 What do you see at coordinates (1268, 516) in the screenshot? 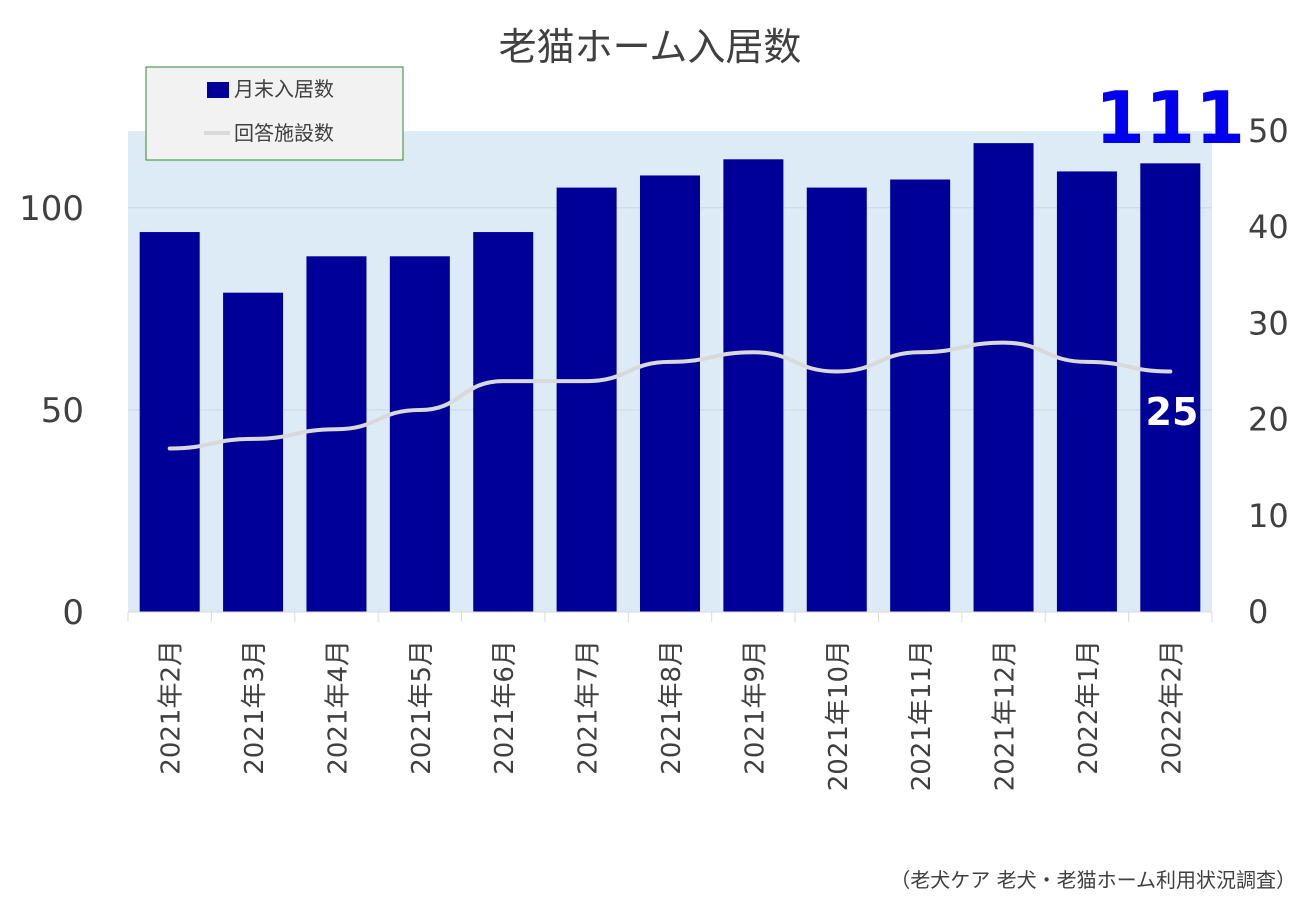
I see `y-right-tick-label: 10` at bounding box center [1268, 516].